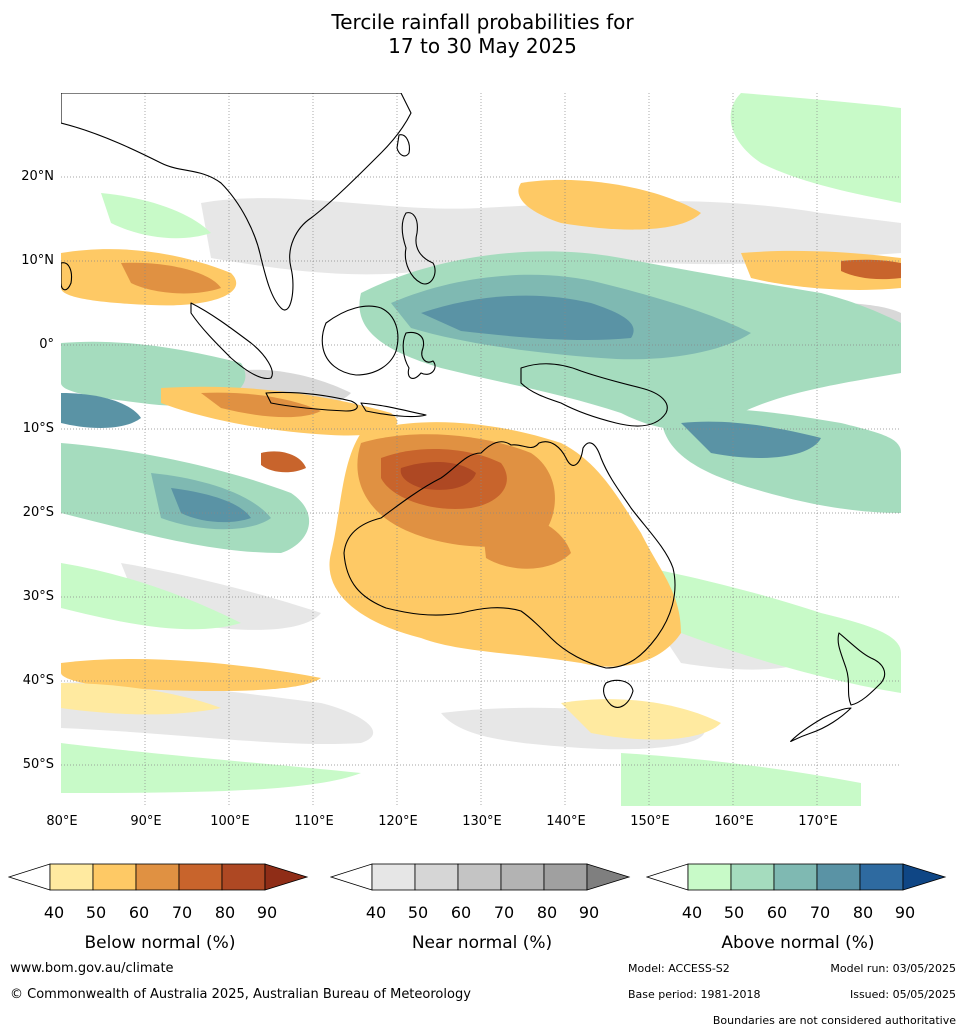 The width and height of the screenshot is (965, 1035). What do you see at coordinates (482, 821) in the screenshot?
I see `lon-label-130e: 130°E` at bounding box center [482, 821].